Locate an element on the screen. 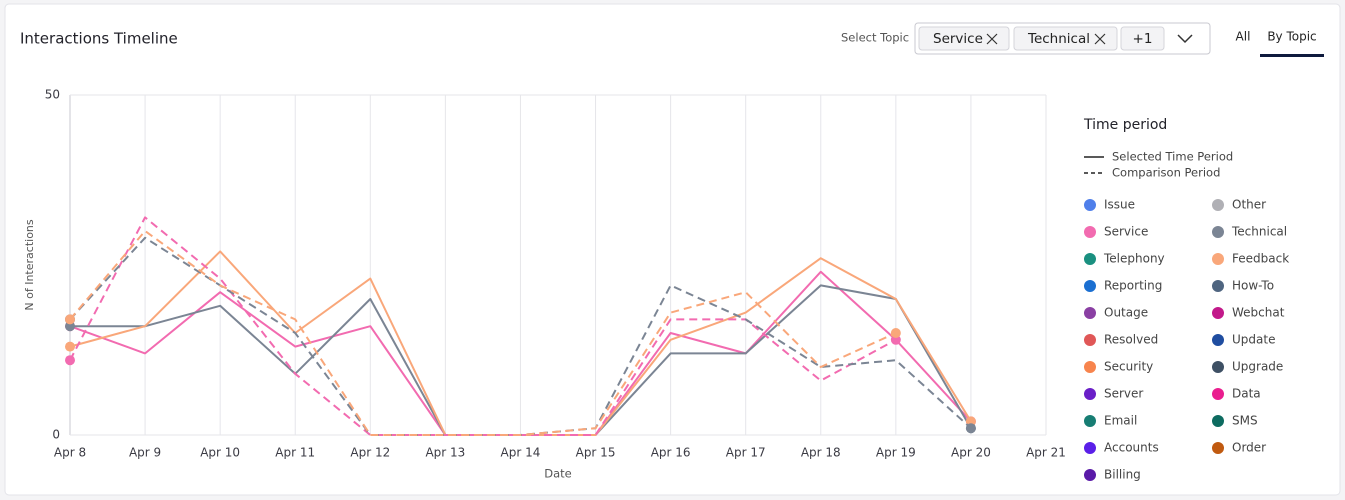 The width and height of the screenshot is (1345, 500). legend-label: Selected Time Period is located at coordinates (1172, 157).